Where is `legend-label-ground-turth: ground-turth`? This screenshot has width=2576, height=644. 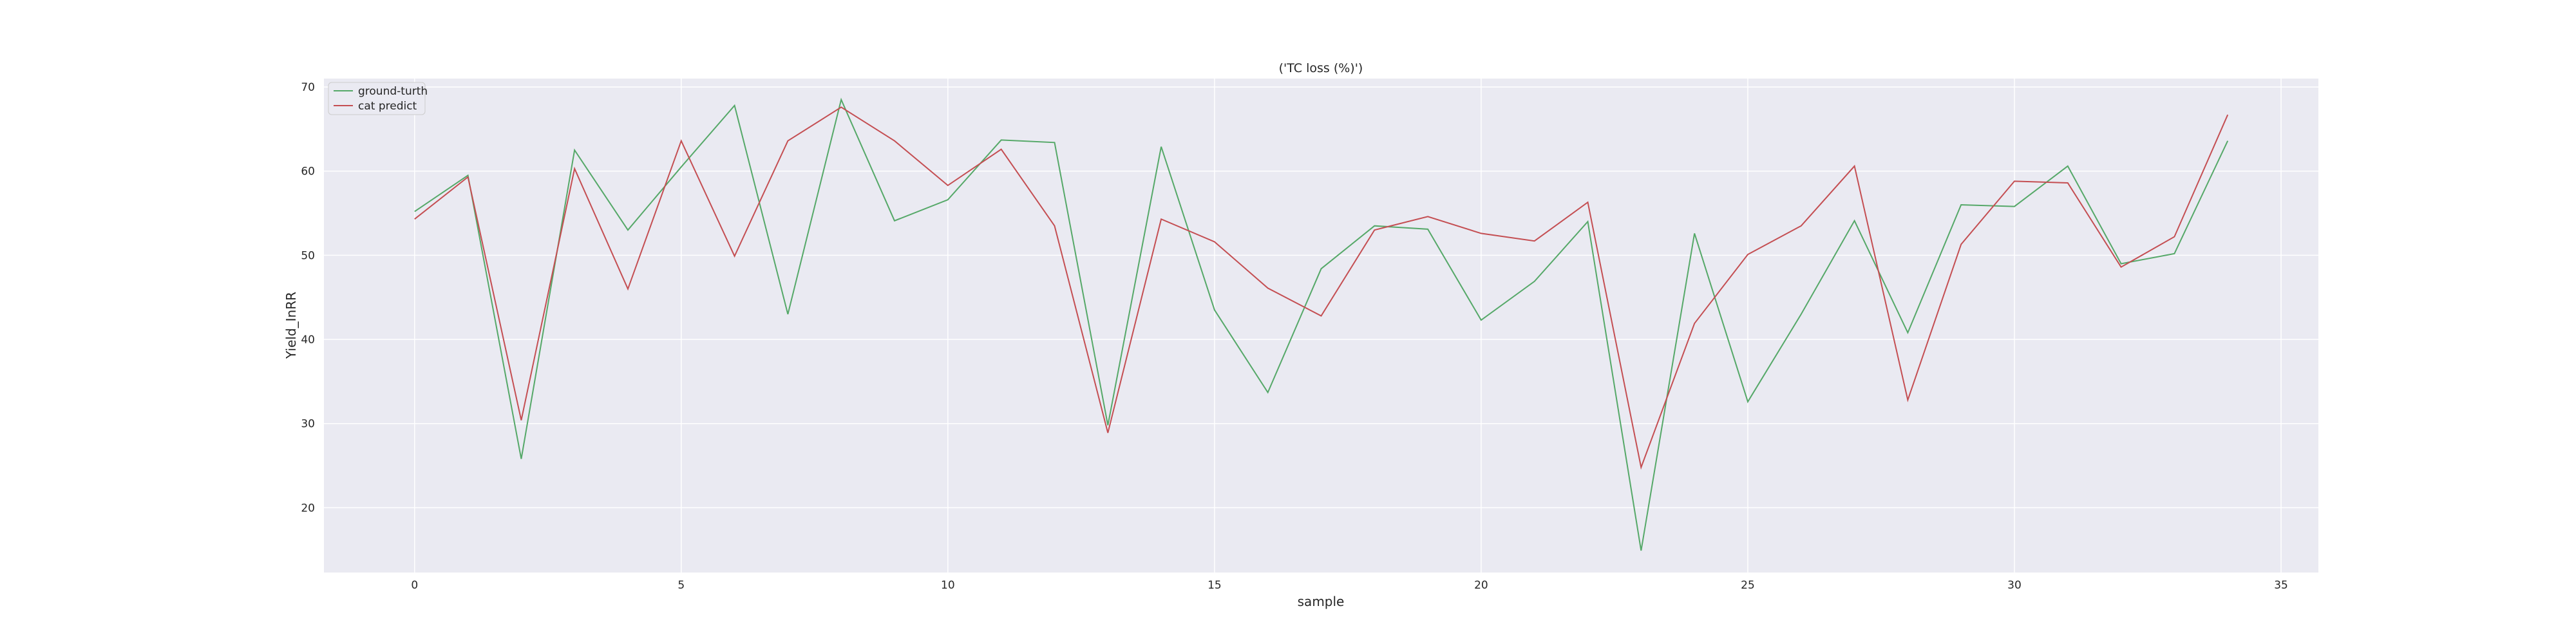
legend-label-ground-turth: ground-turth is located at coordinates (393, 92).